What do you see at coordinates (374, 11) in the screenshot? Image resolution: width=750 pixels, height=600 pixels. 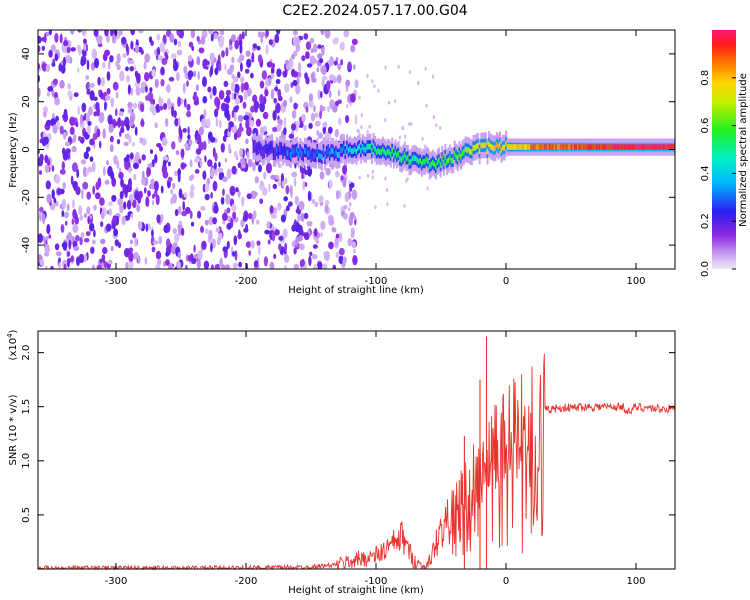 I see `figure-title: C2E2.2024.057.17.00.G04` at bounding box center [374, 11].